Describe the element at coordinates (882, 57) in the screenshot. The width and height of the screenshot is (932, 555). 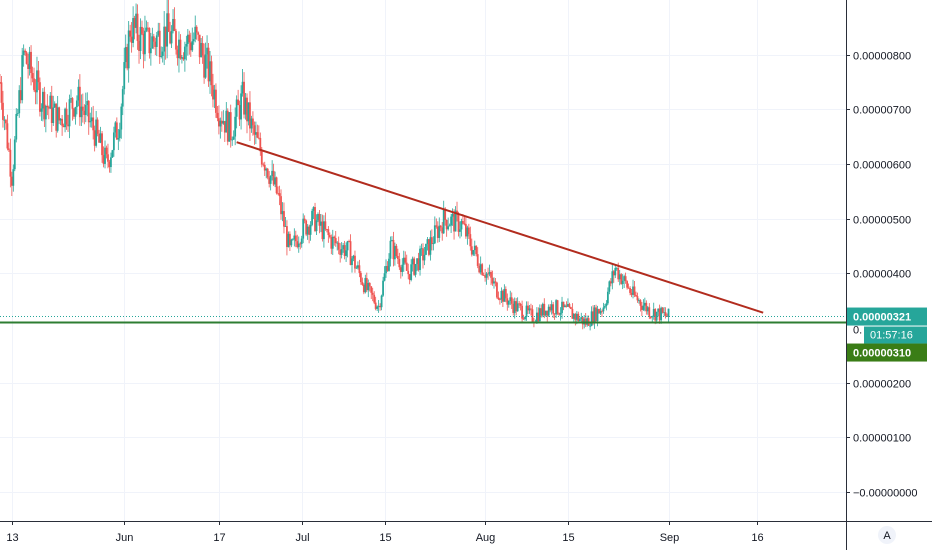
I see `price-tick-label: 0.00000800` at that location.